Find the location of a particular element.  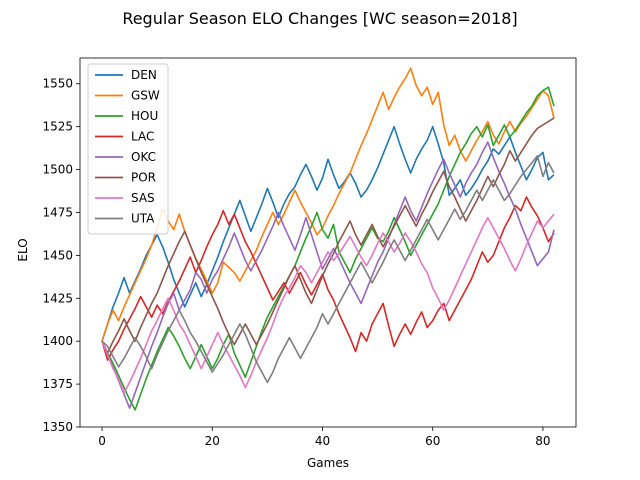

legend-label-den: DEN is located at coordinates (144, 75).